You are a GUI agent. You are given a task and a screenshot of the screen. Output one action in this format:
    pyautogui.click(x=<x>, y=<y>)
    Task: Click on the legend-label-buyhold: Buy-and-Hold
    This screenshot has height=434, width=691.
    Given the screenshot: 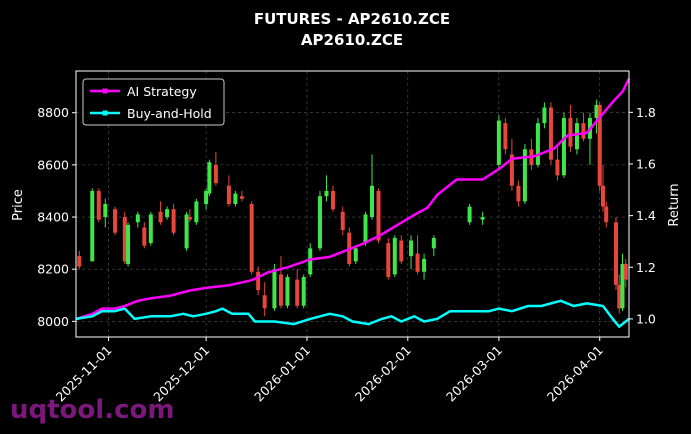 What is the action you would take?
    pyautogui.click(x=169, y=113)
    